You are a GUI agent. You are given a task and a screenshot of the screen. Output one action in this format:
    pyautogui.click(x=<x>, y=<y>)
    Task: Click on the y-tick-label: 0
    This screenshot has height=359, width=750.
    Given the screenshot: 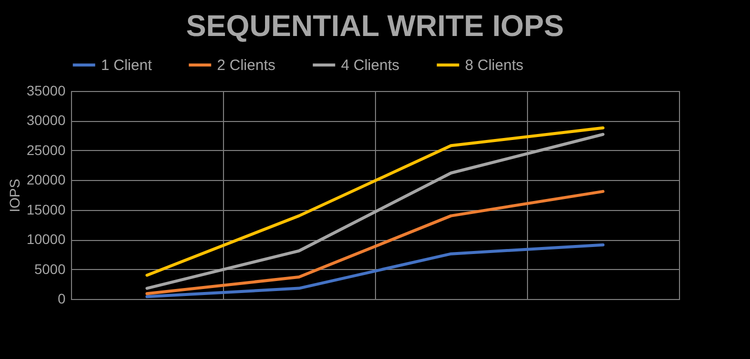 What is the action you would take?
    pyautogui.click(x=62, y=298)
    